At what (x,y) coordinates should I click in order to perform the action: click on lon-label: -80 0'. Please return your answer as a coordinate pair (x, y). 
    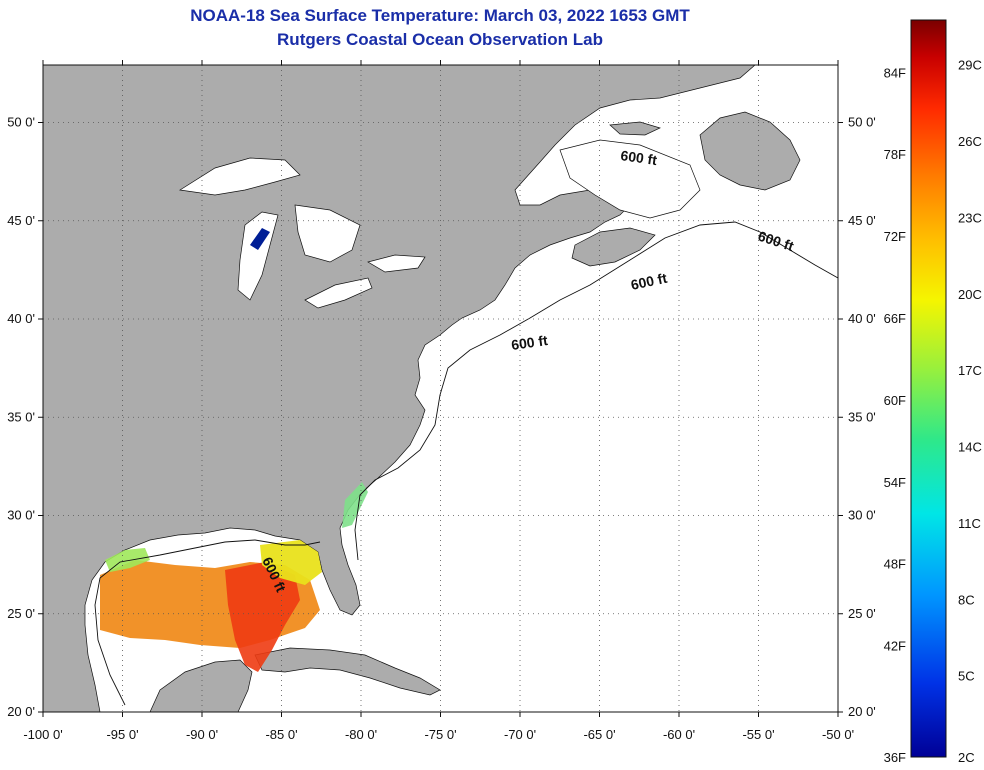
    Looking at the image, I should click on (361, 734).